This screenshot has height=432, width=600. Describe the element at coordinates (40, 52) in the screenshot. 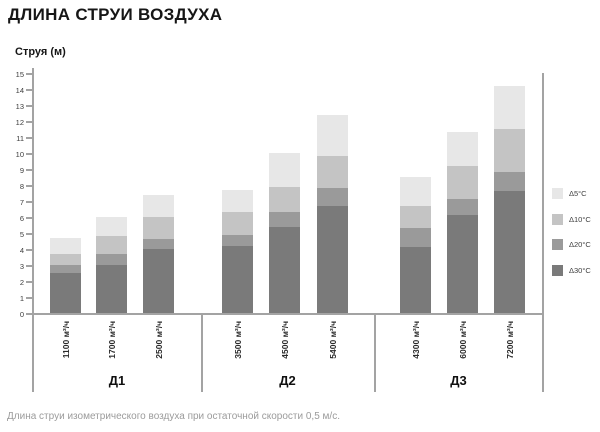

I see `y-axis-label: Струя (м)` at that location.